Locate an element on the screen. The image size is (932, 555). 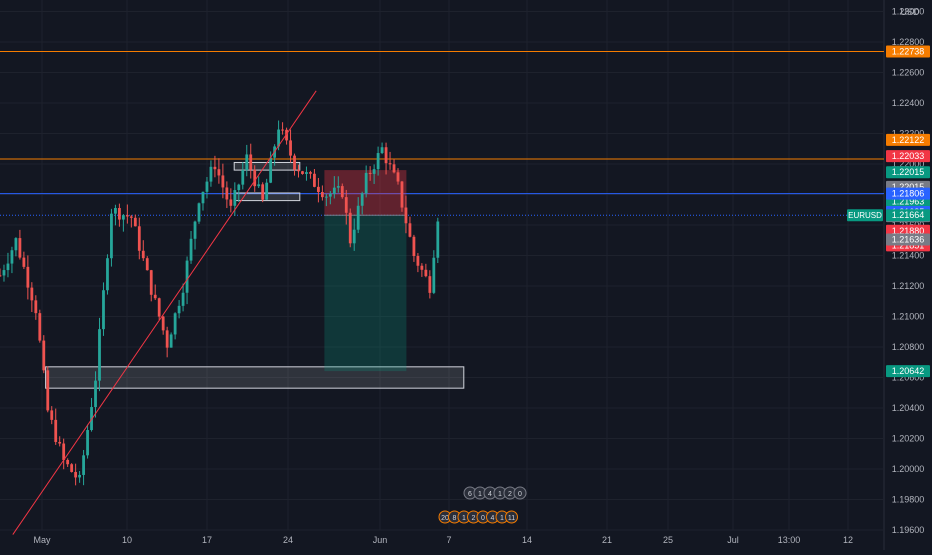
y-tick-label: 1.20800 is located at coordinates (908, 347).